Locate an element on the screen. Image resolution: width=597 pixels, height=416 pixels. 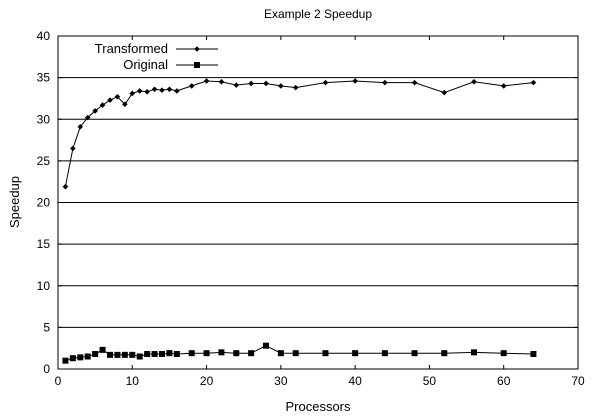
x-tick-label: 40 is located at coordinates (355, 381).